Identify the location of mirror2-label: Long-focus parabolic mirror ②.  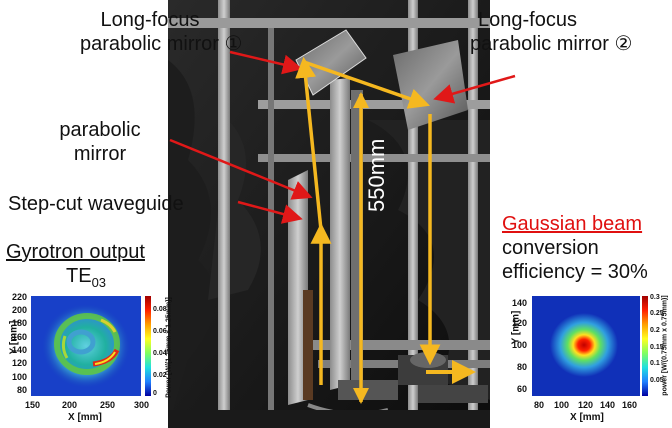
(551, 32).